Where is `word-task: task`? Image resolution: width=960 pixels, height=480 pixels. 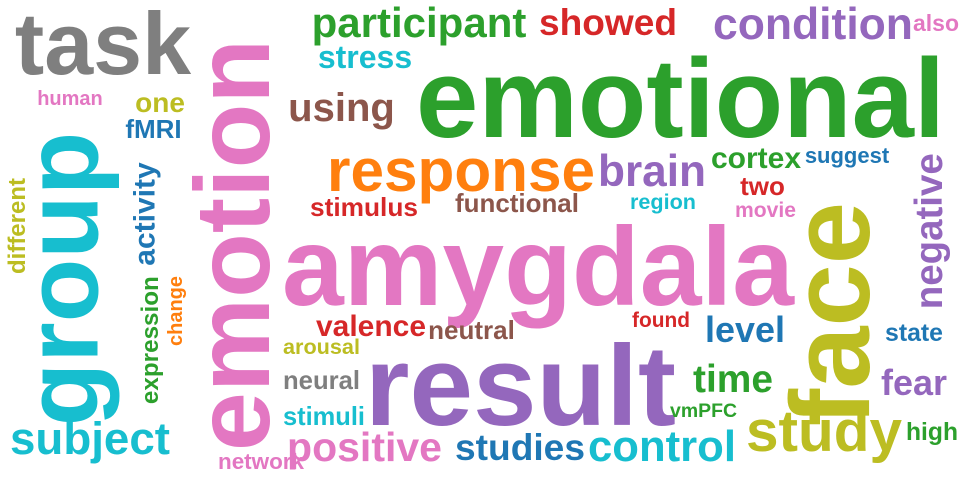
word-task: task is located at coordinates (103, 46).